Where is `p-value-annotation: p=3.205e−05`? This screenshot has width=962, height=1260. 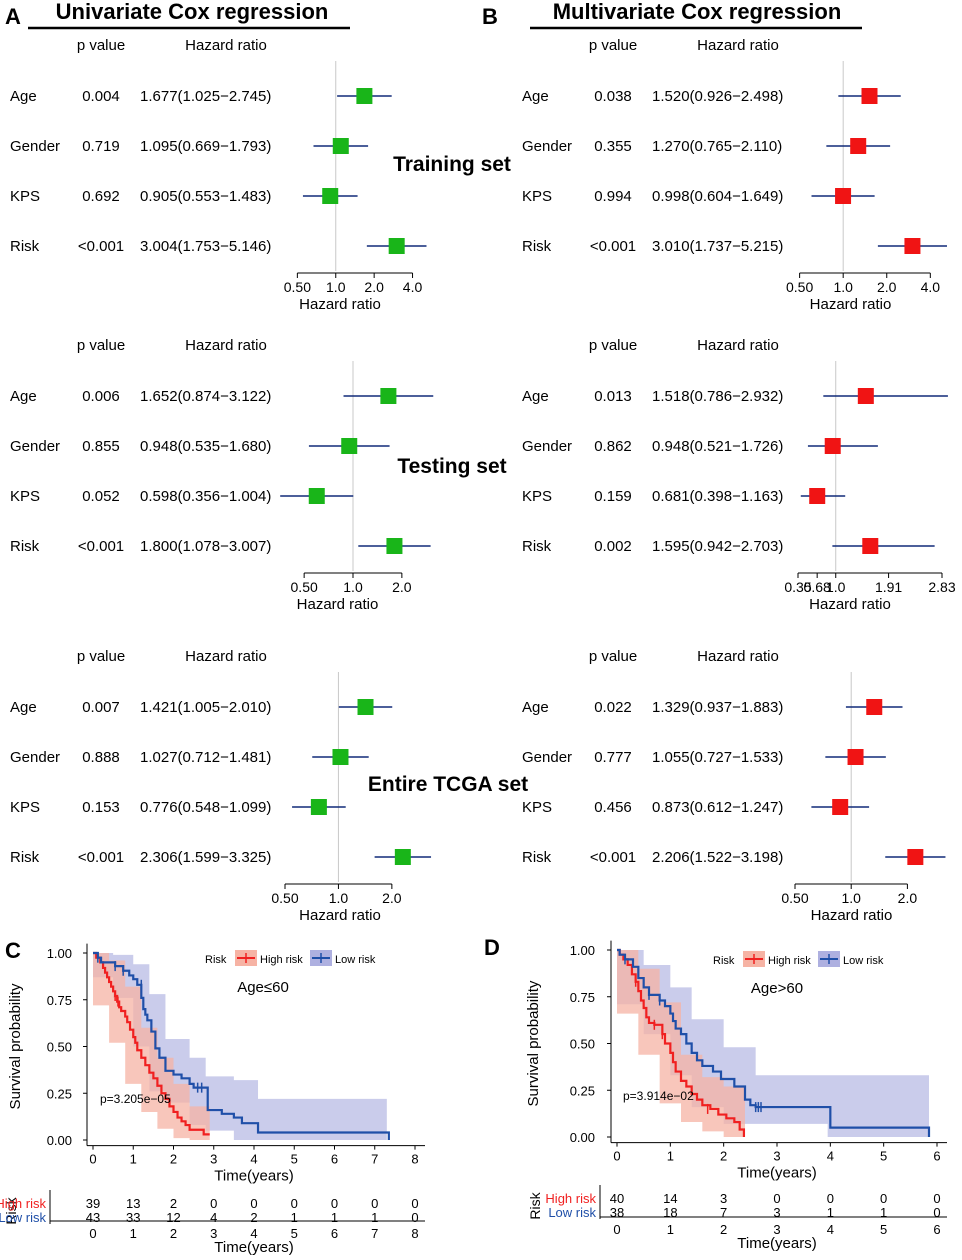
p-value-annotation: p=3.205e−05 is located at coordinates (135, 1099).